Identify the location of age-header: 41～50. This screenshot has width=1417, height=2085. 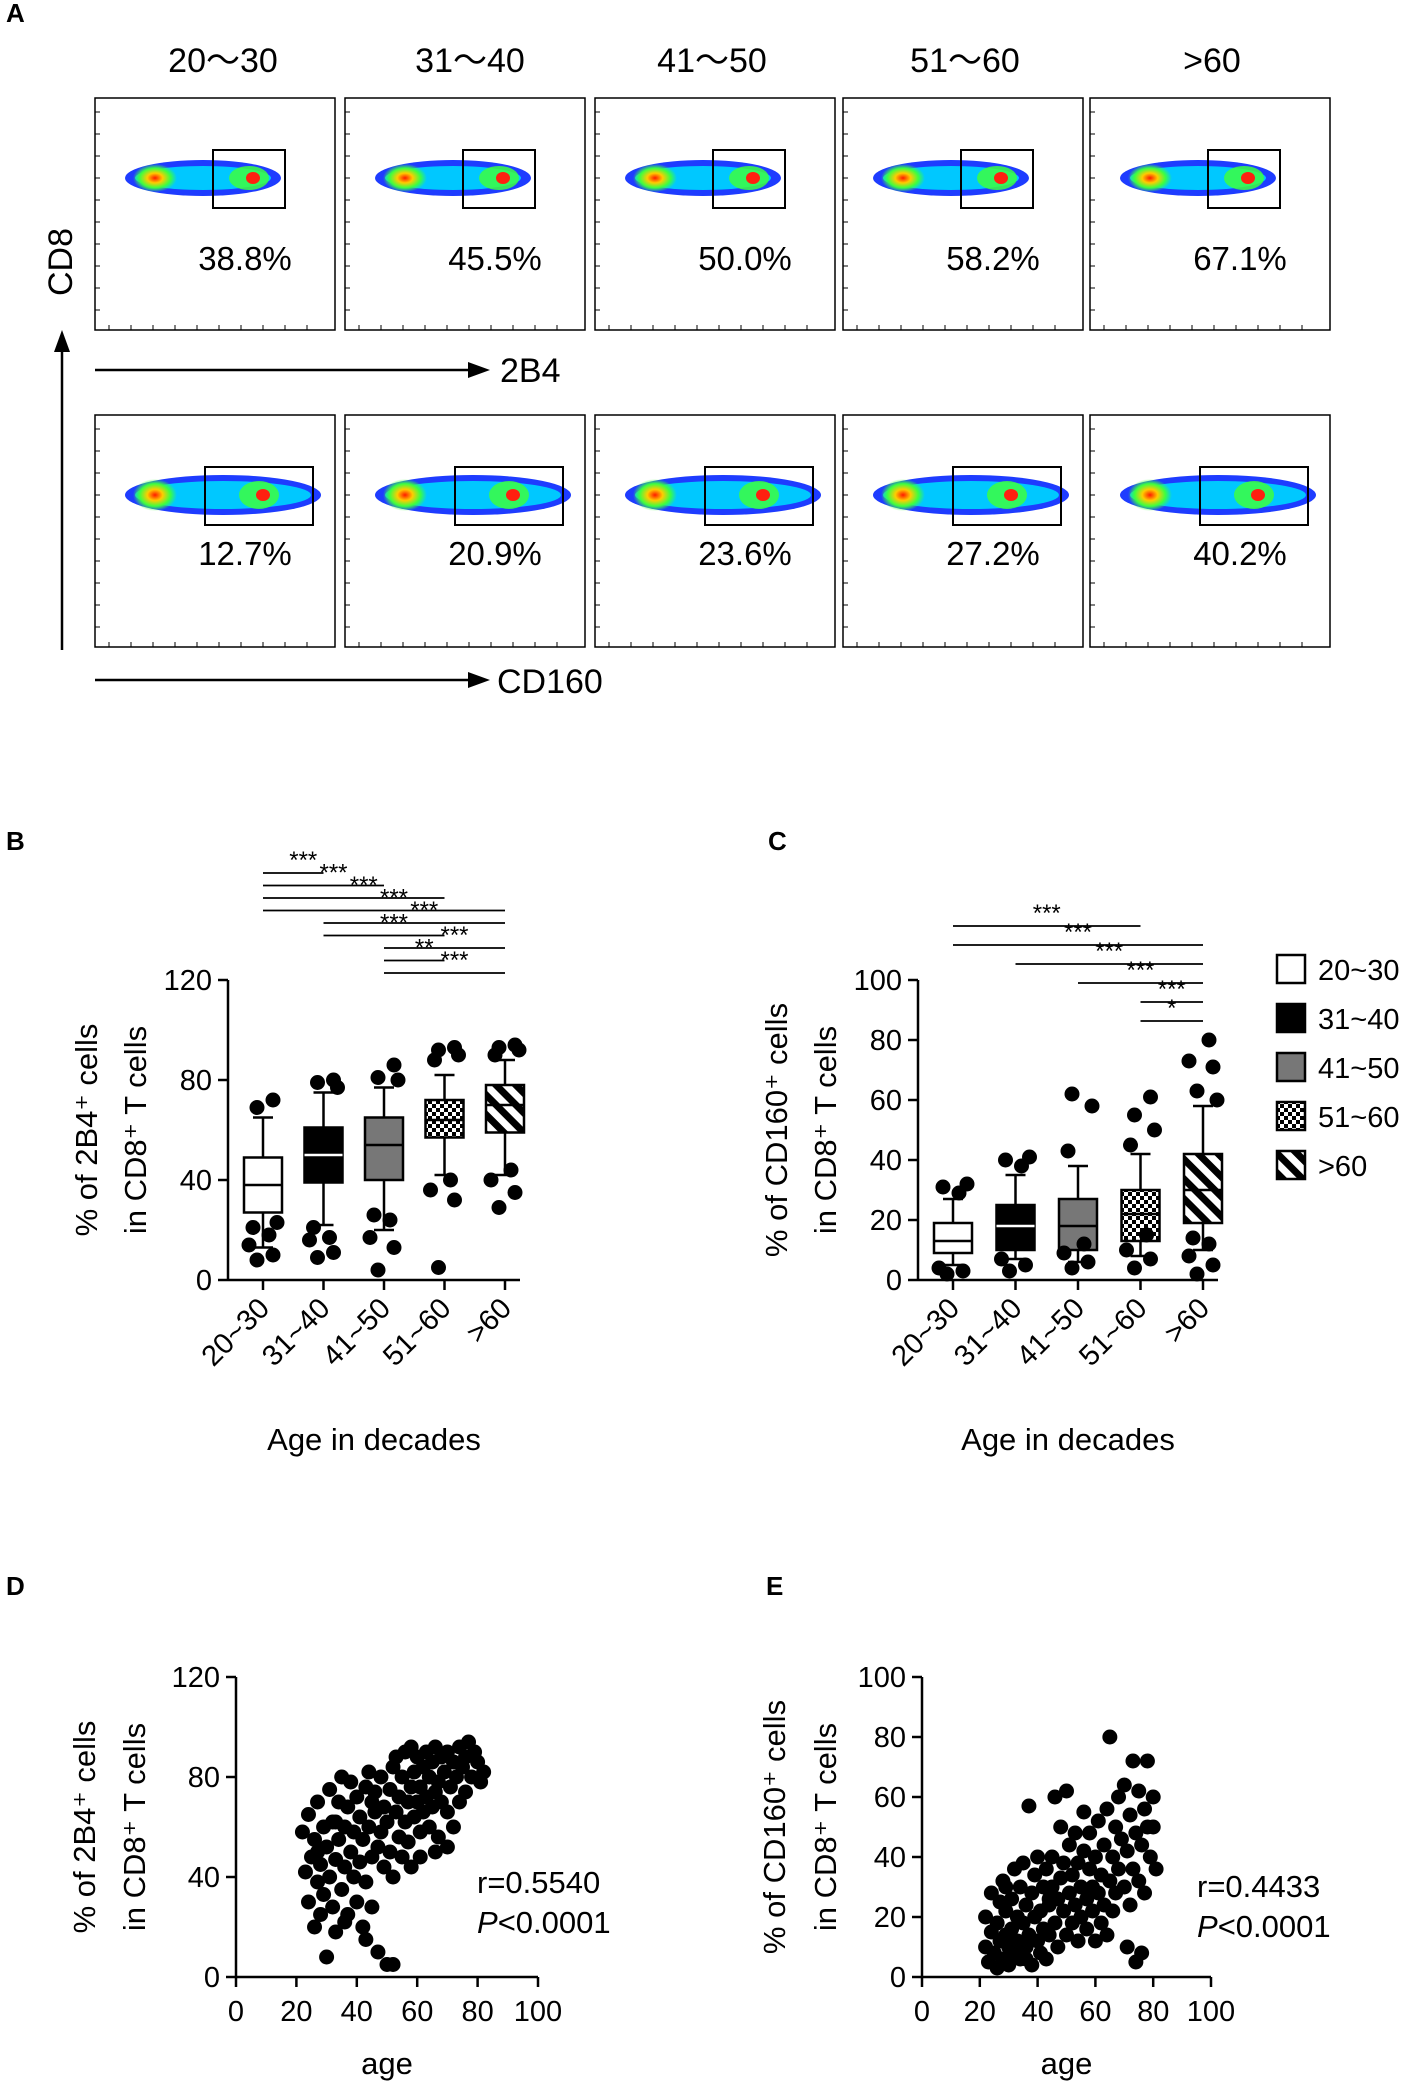
(712, 61).